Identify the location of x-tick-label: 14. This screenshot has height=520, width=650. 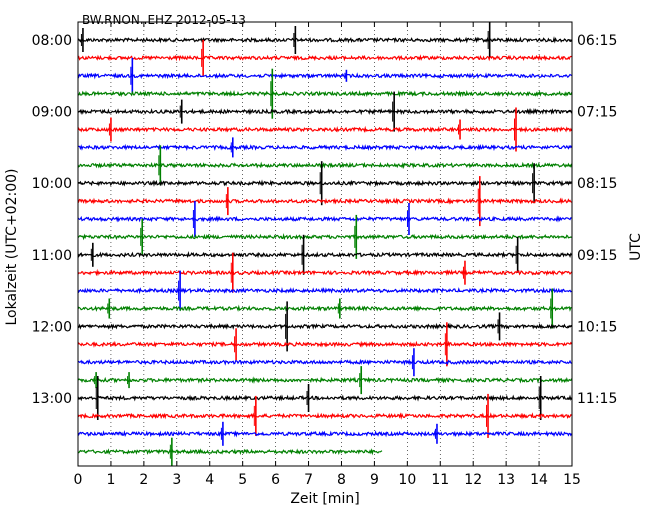
(539, 480).